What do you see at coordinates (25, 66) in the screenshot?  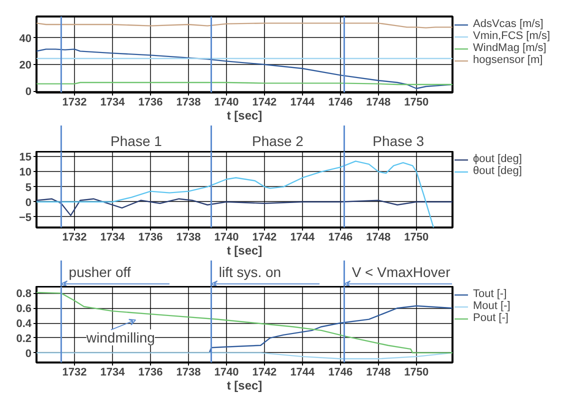 I see `y-tick-label: 20` at bounding box center [25, 66].